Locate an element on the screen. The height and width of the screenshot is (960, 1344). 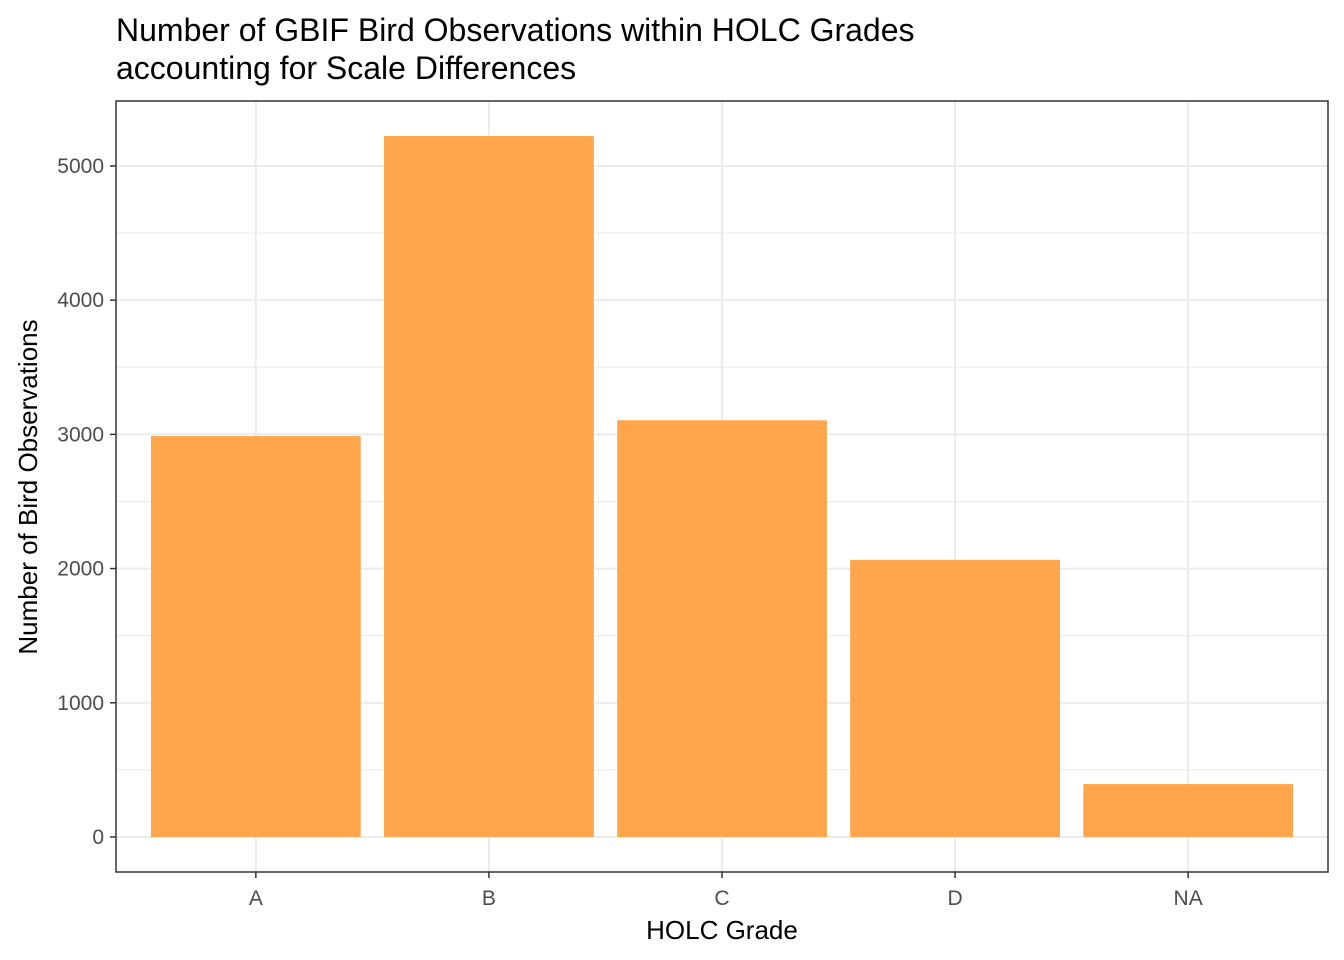
bar-C is located at coordinates (722, 628).